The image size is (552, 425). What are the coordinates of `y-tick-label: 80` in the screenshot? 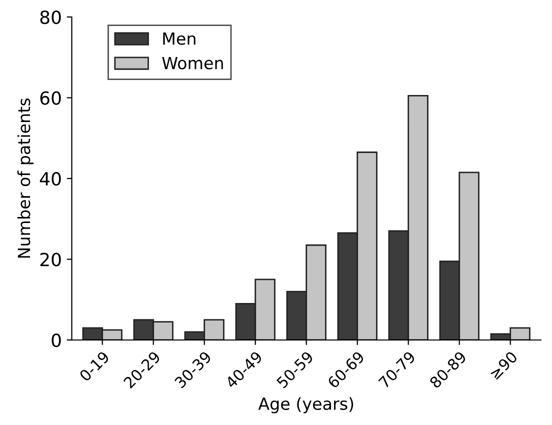 It's located at (50, 17).